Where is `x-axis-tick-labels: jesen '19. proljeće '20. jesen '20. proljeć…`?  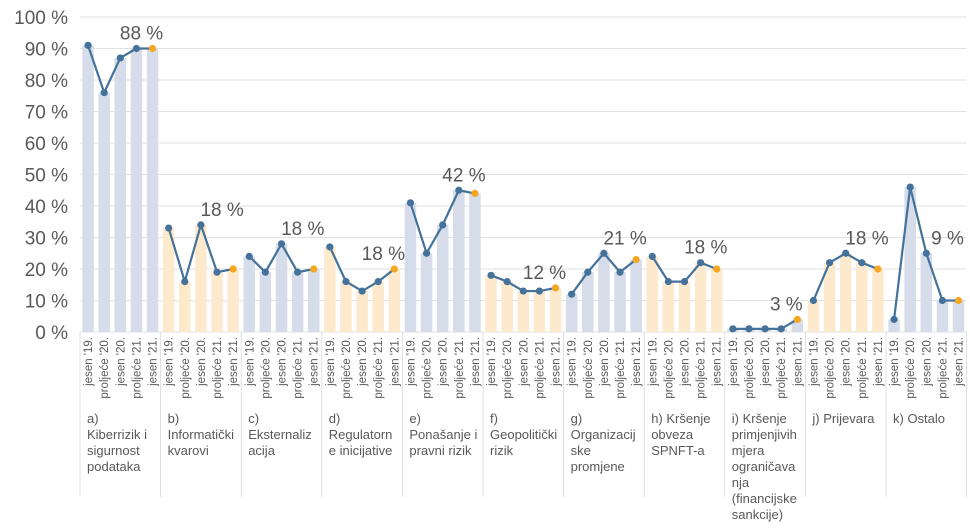
x-axis-tick-labels: jesen '19. proljeće '20. jesen '20. proljeć… is located at coordinates (524, 368).